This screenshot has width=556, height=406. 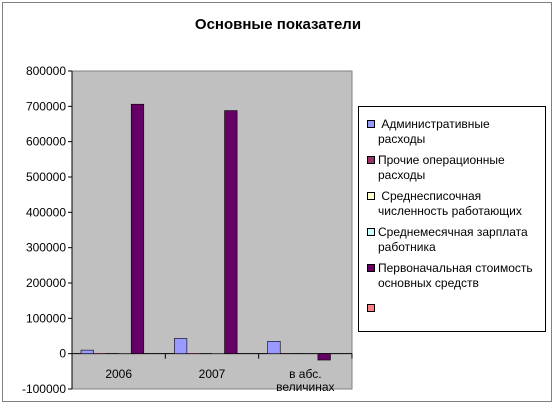 What do you see at coordinates (46, 106) in the screenshot?
I see `y-tick-label: 700000` at bounding box center [46, 106].